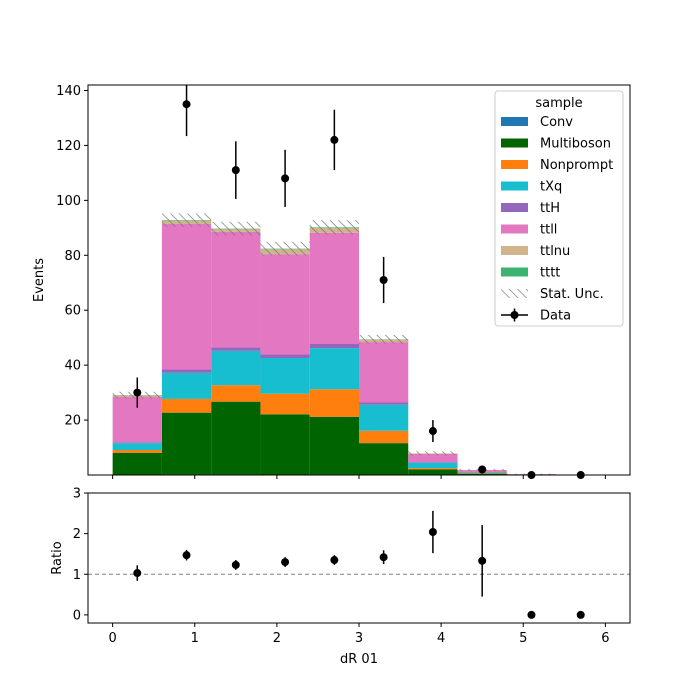 The image size is (700, 700). Describe the element at coordinates (77, 494) in the screenshot. I see `ratio-y-tick-label: 3` at that location.